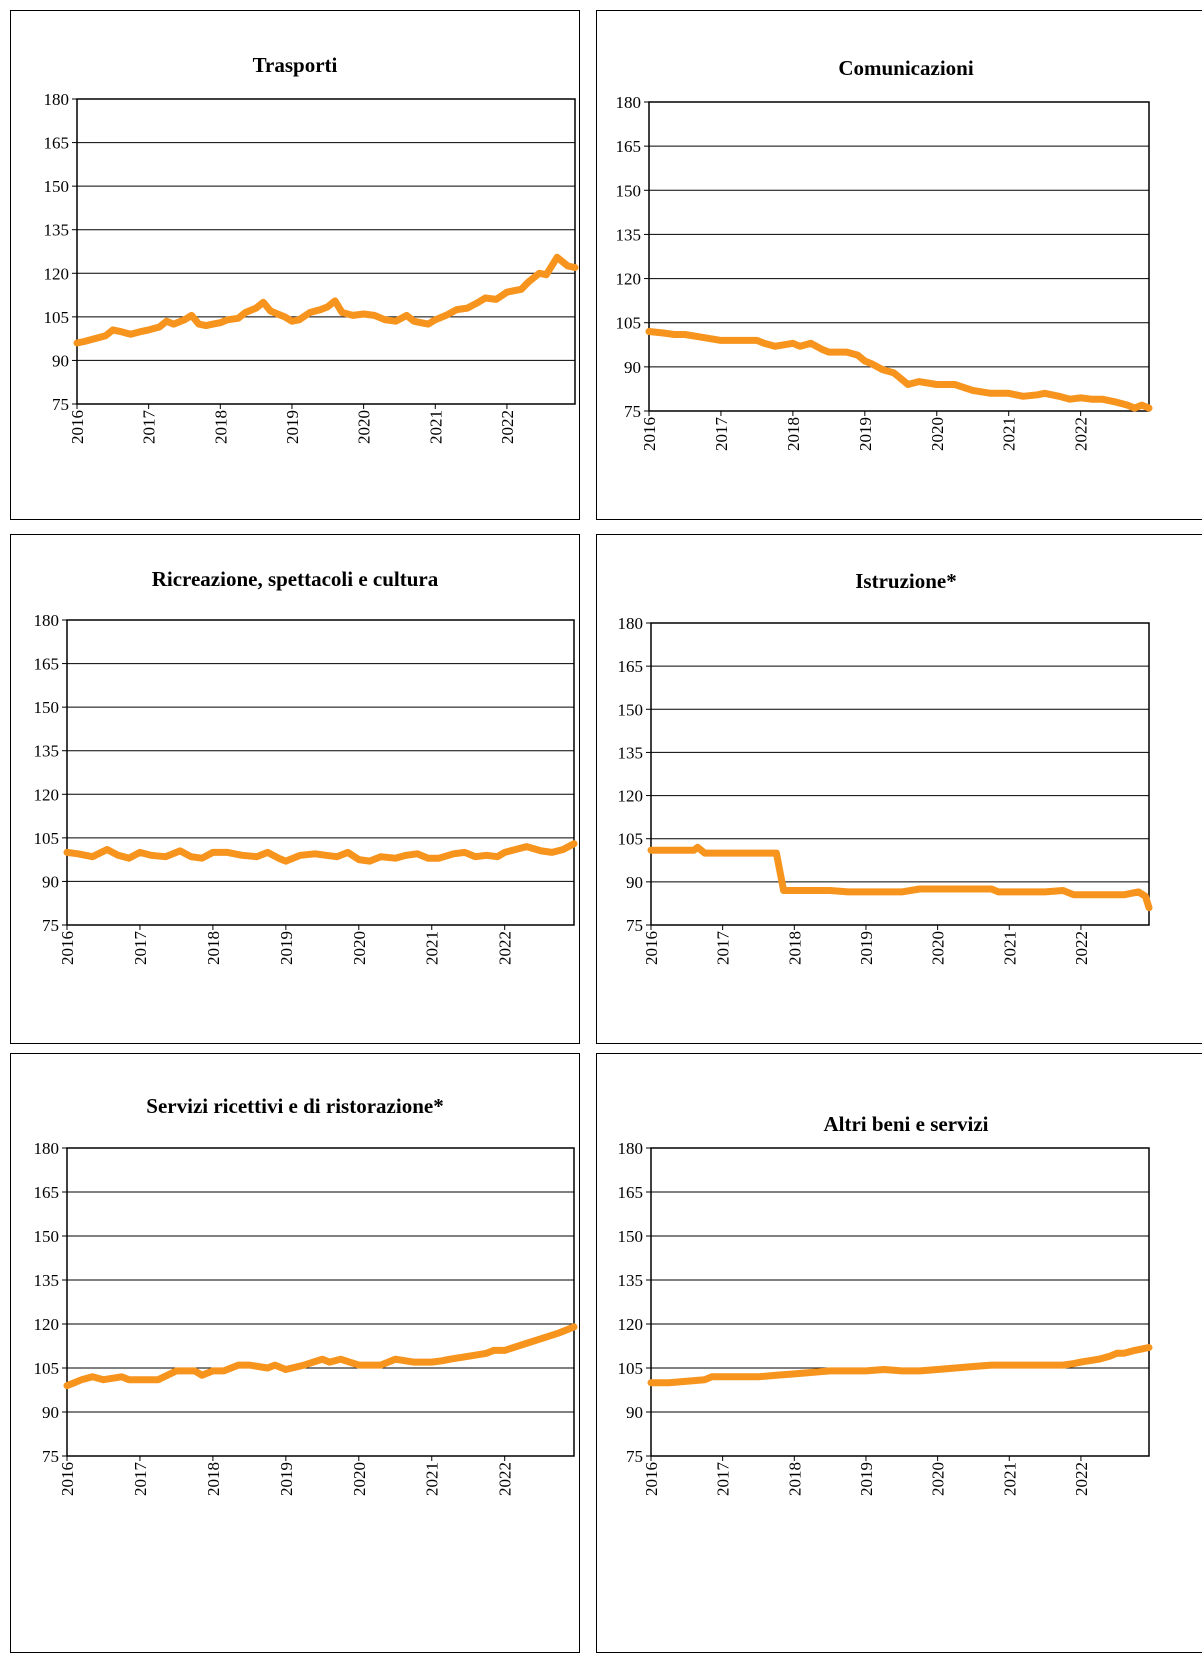 This screenshot has width=1202, height=1653. I want to click on chart-title: Altri beni e servizi, so click(906, 1124).